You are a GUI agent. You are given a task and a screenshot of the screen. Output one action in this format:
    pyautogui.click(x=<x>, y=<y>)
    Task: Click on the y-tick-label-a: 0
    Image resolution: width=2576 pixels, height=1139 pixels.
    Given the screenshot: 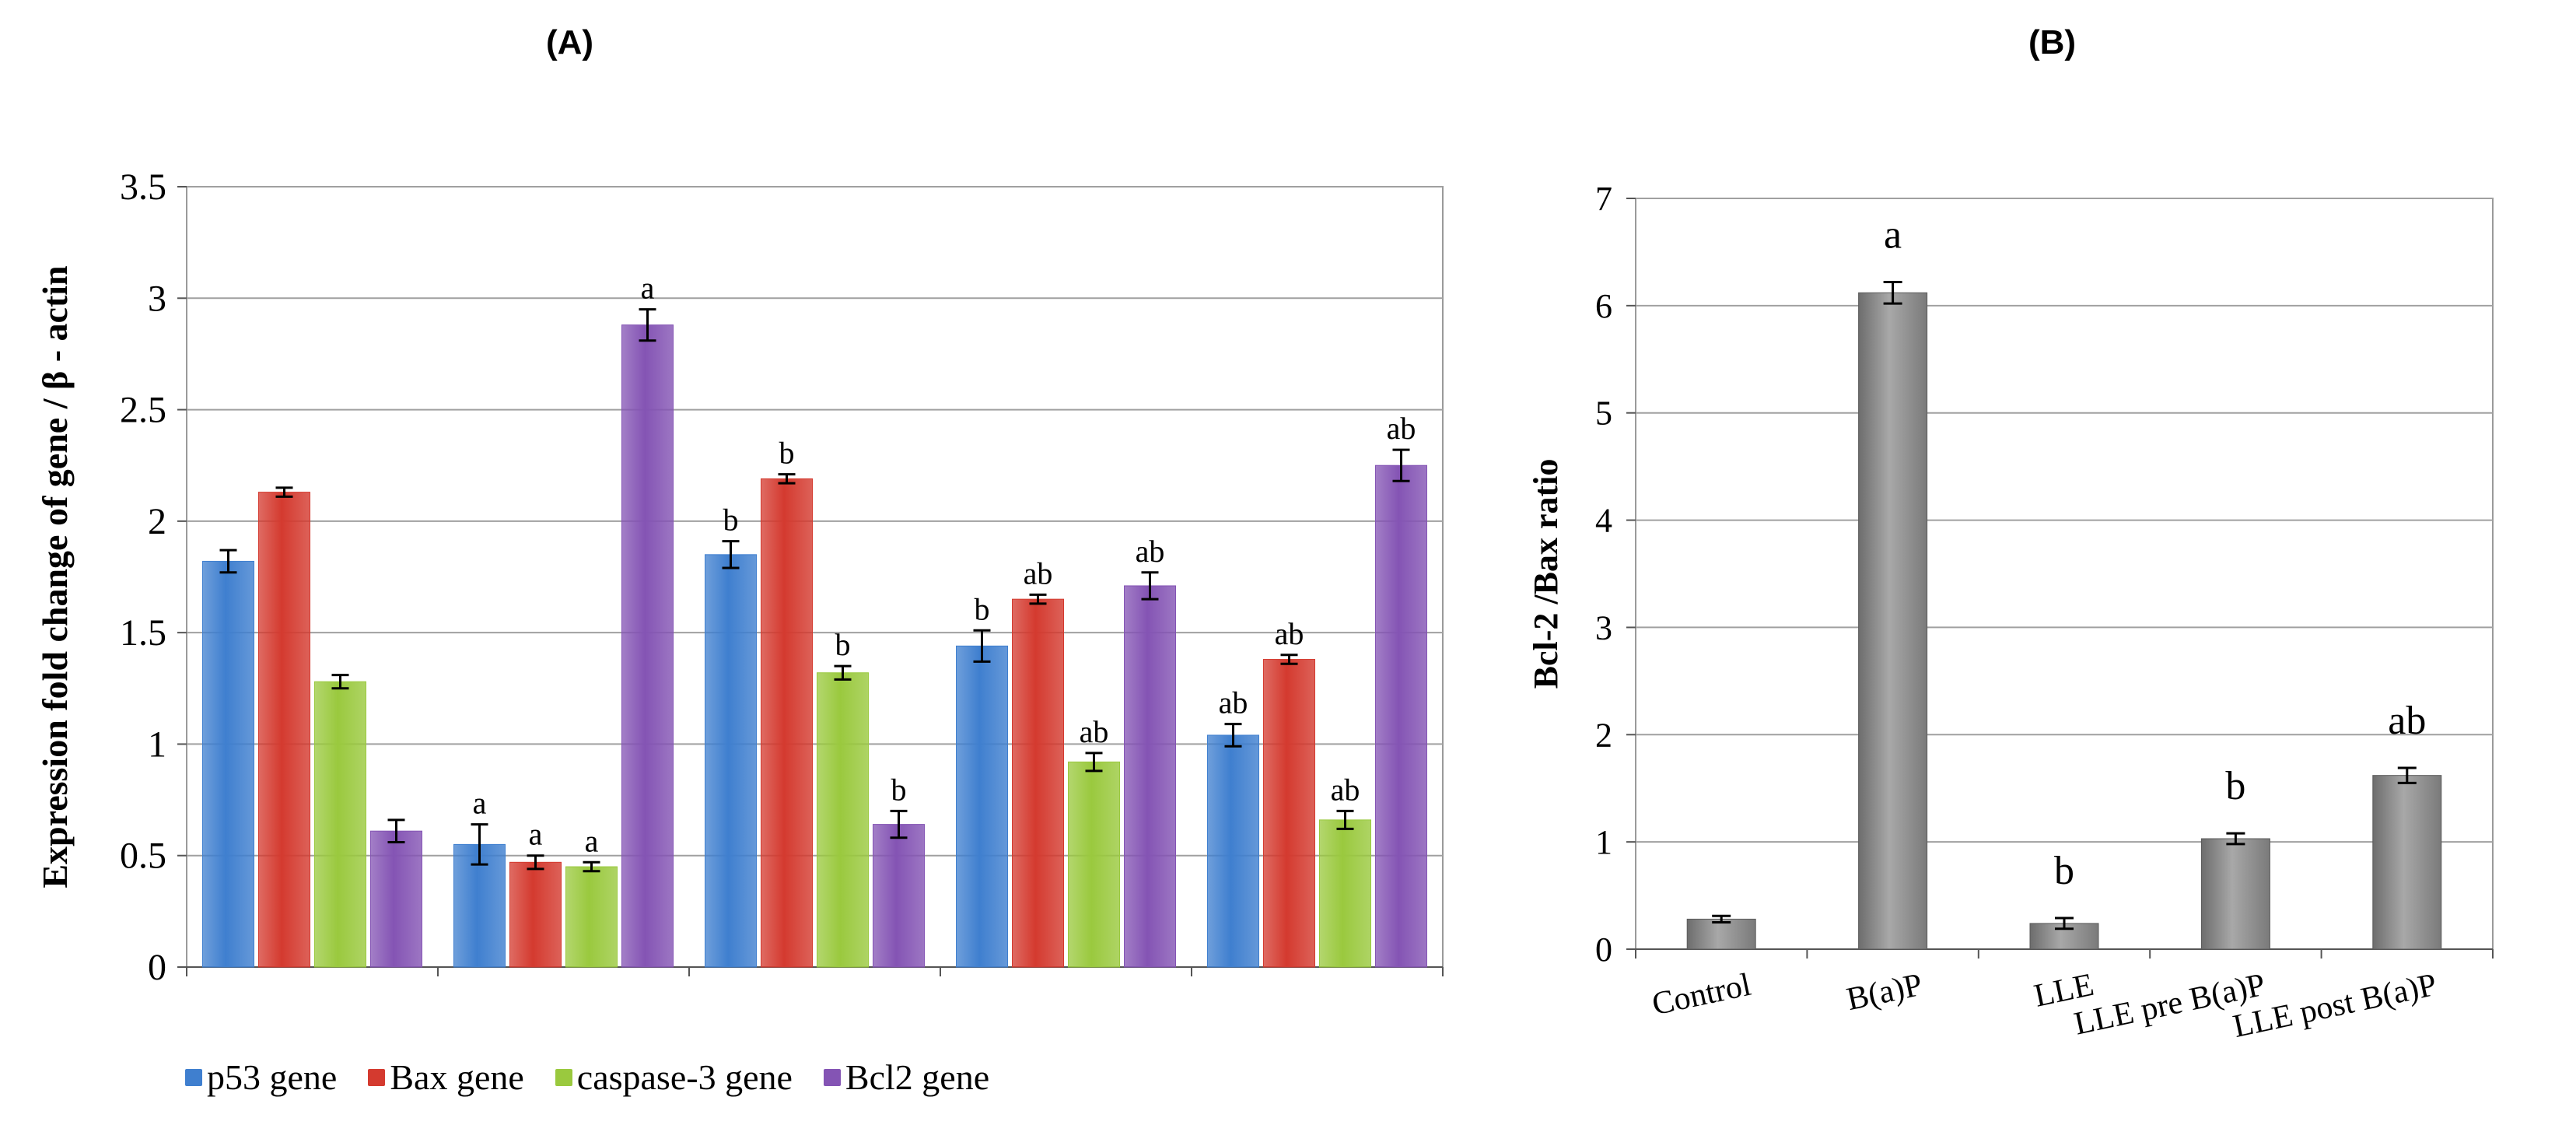 What is the action you would take?
    pyautogui.click(x=157, y=967)
    